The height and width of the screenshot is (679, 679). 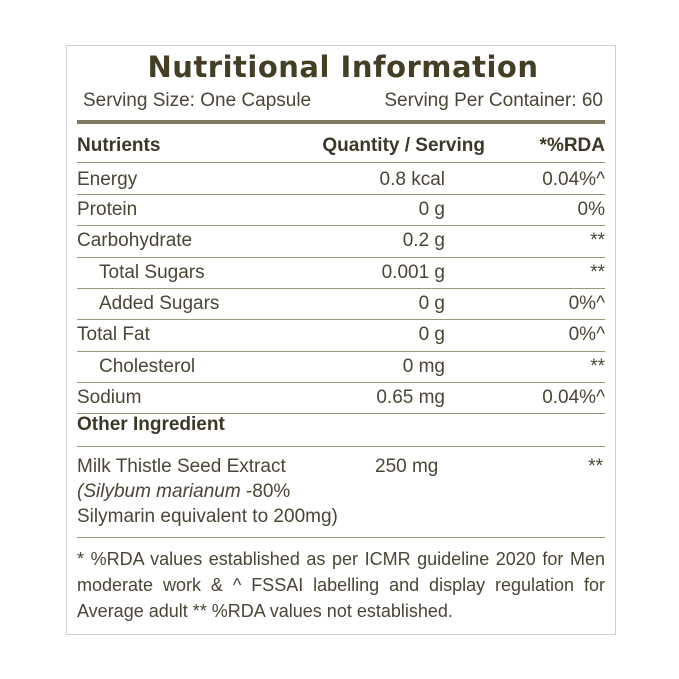 I want to click on header-nutrients: Nutrients, so click(x=119, y=145).